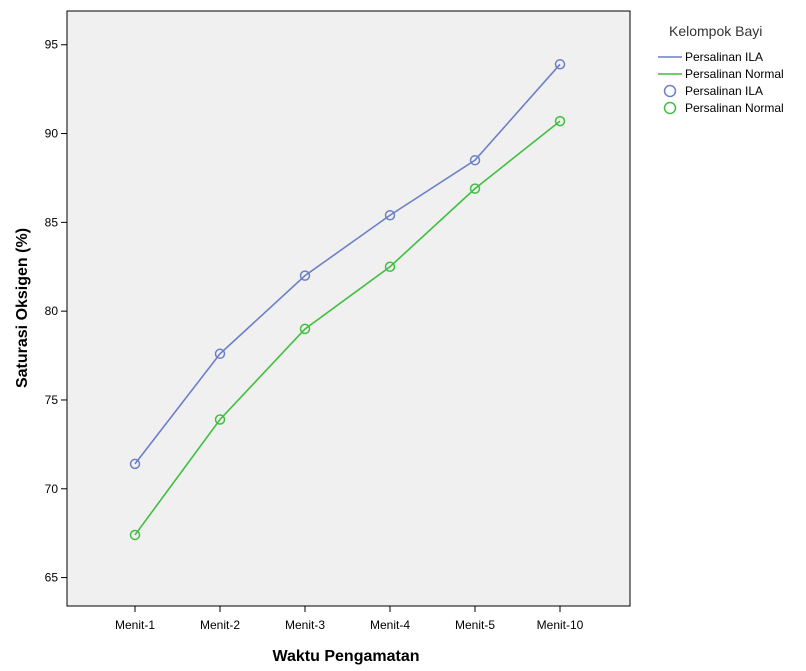  Describe the element at coordinates (52, 311) in the screenshot. I see `y-tick-label: 80` at that location.